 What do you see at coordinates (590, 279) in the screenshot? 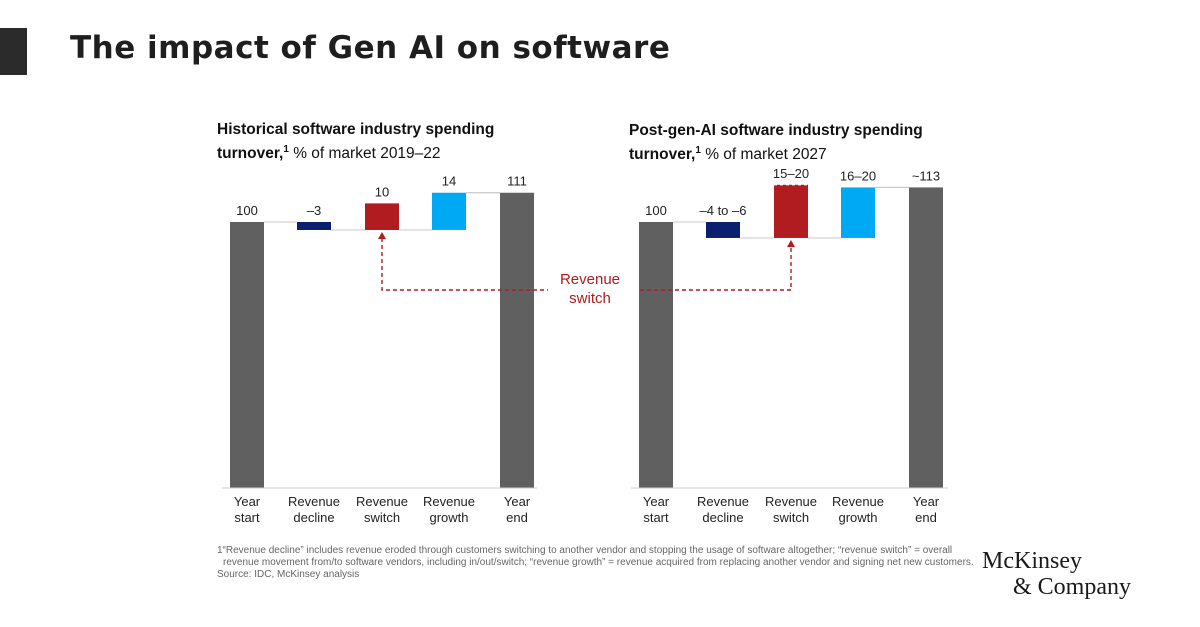
I see `callout-label: Revenue` at bounding box center [590, 279].